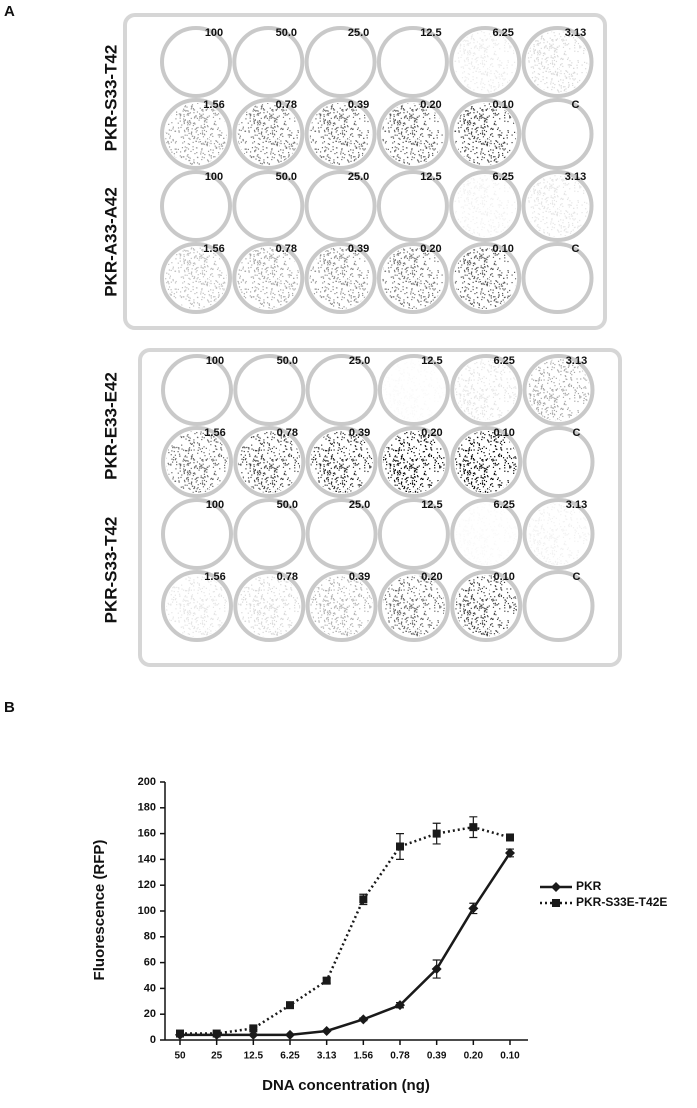 This screenshot has height=1108, width=697. I want to click on y-axis-title: Fluorescence (RFP), so click(99, 910).